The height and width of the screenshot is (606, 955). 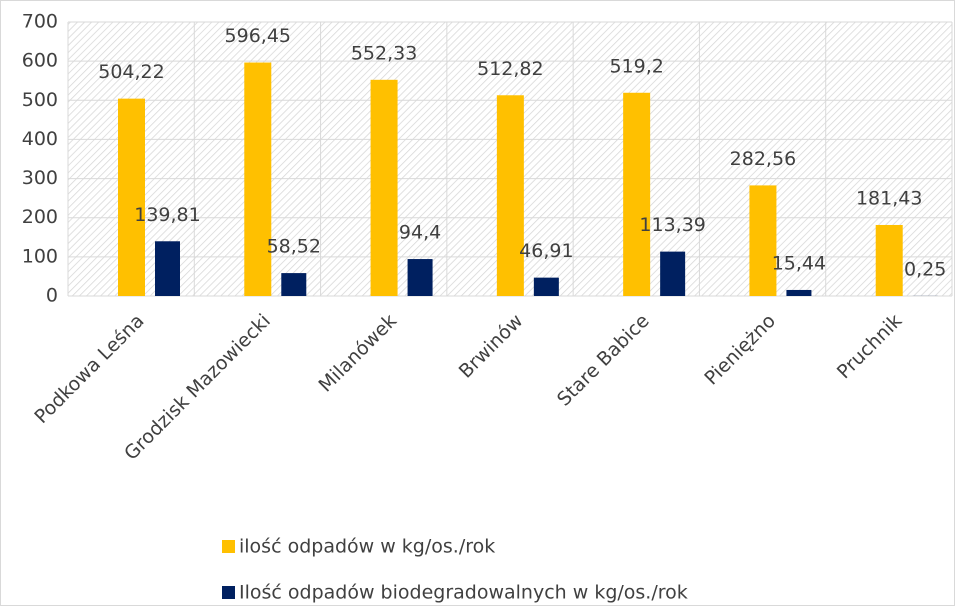 What do you see at coordinates (40, 217) in the screenshot?
I see `y-tick-label: 200` at bounding box center [40, 217].